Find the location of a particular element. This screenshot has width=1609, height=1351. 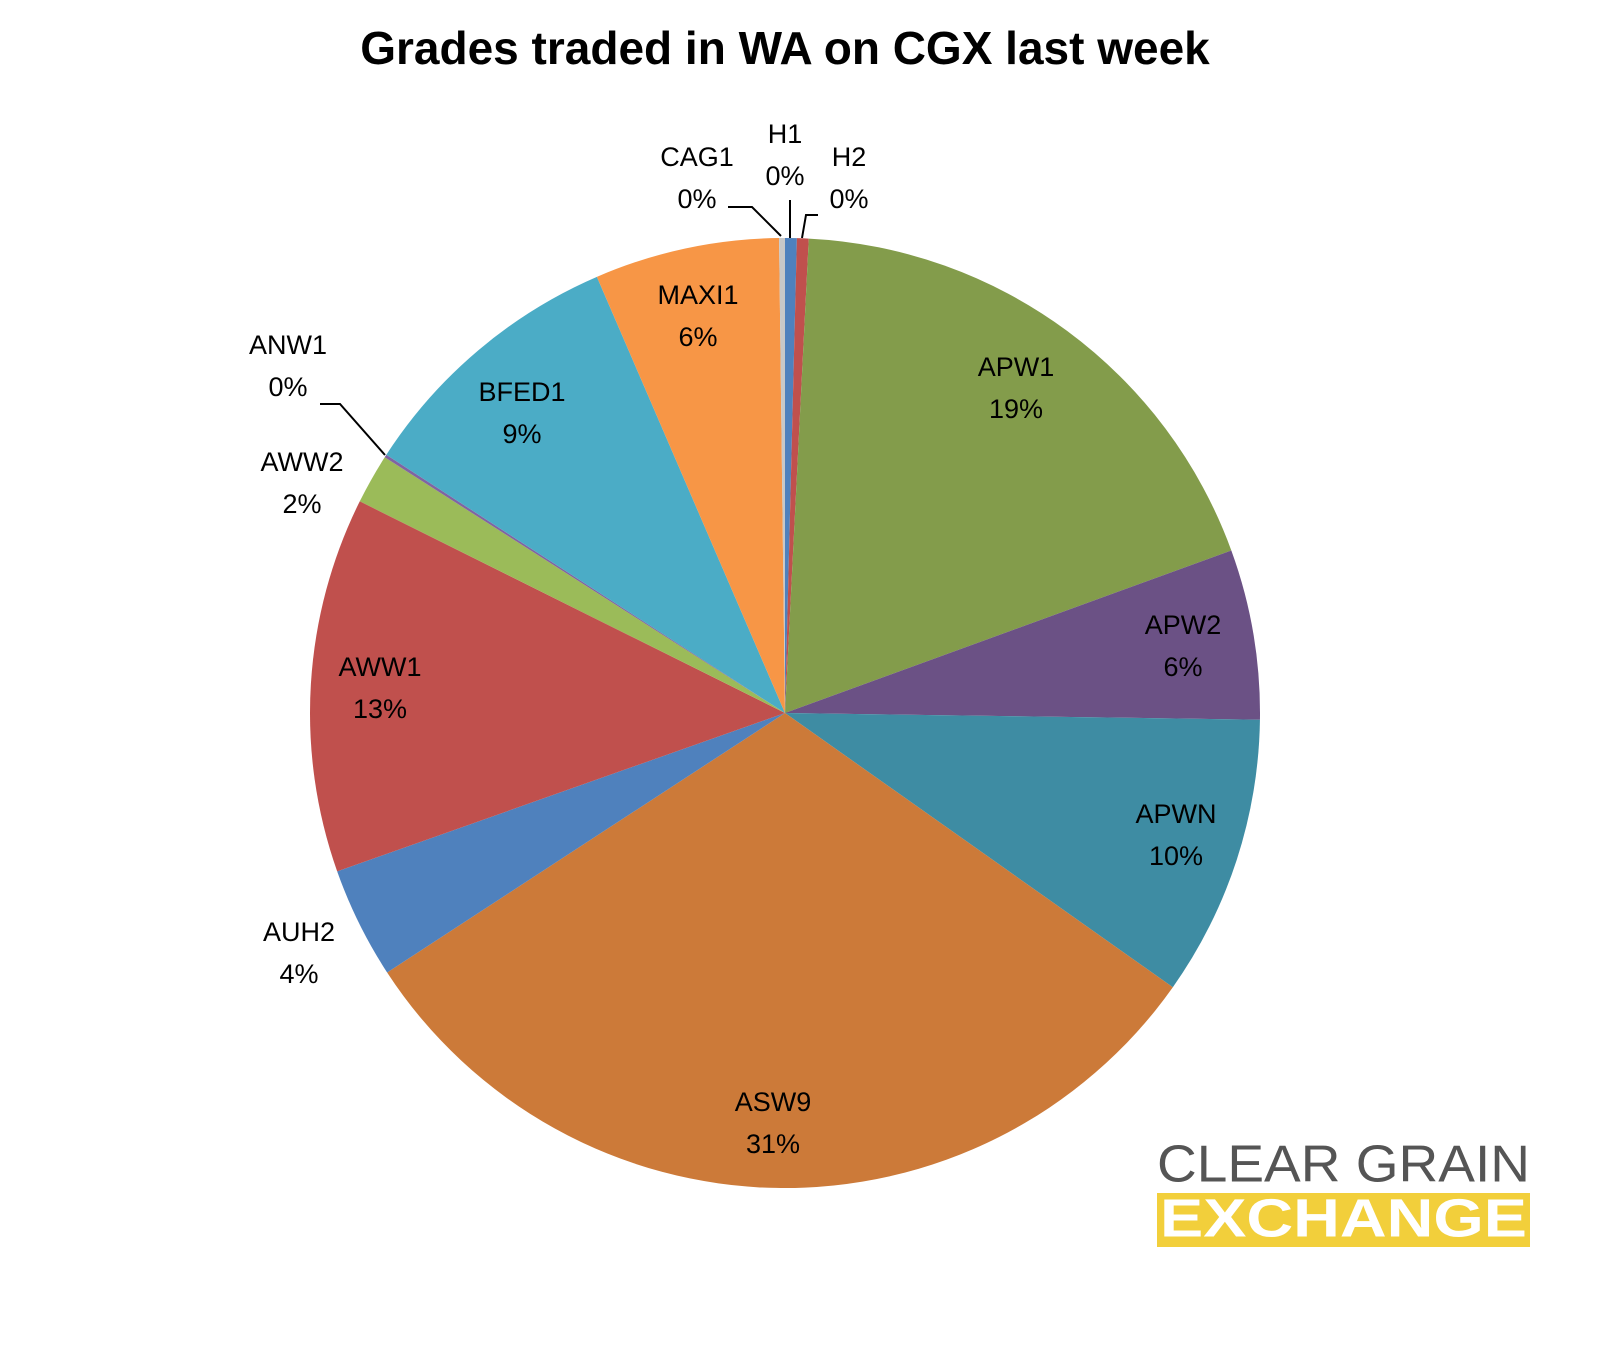

slice-category: ASW9 is located at coordinates (773, 1102).